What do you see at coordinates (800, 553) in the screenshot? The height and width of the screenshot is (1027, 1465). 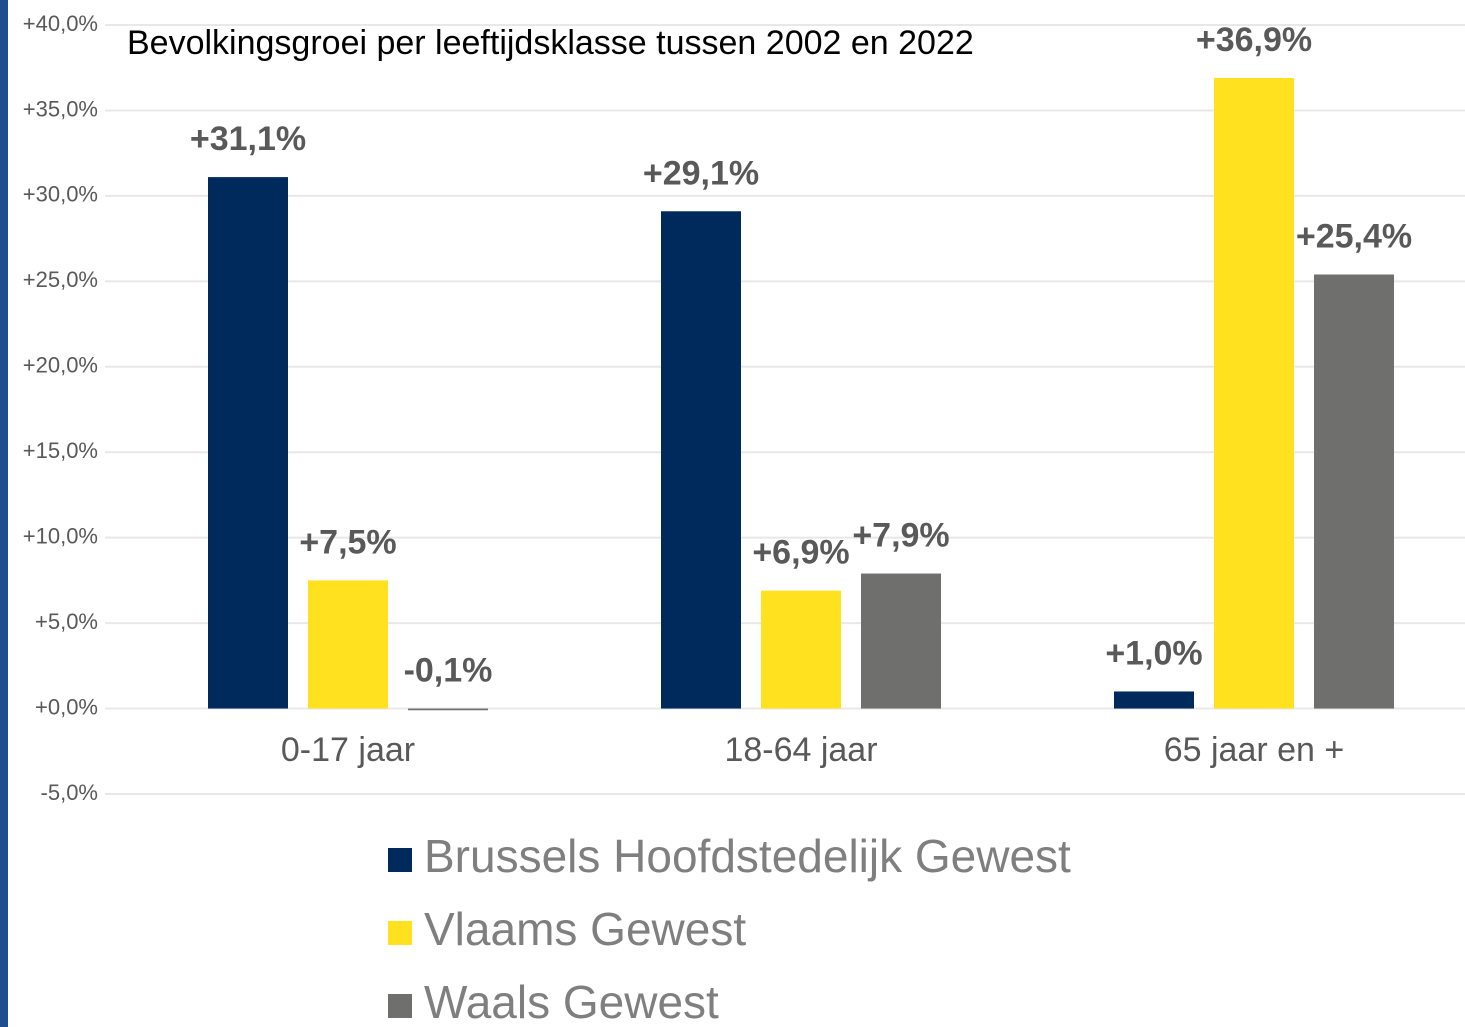 I see `value-label: +6,9%` at bounding box center [800, 553].